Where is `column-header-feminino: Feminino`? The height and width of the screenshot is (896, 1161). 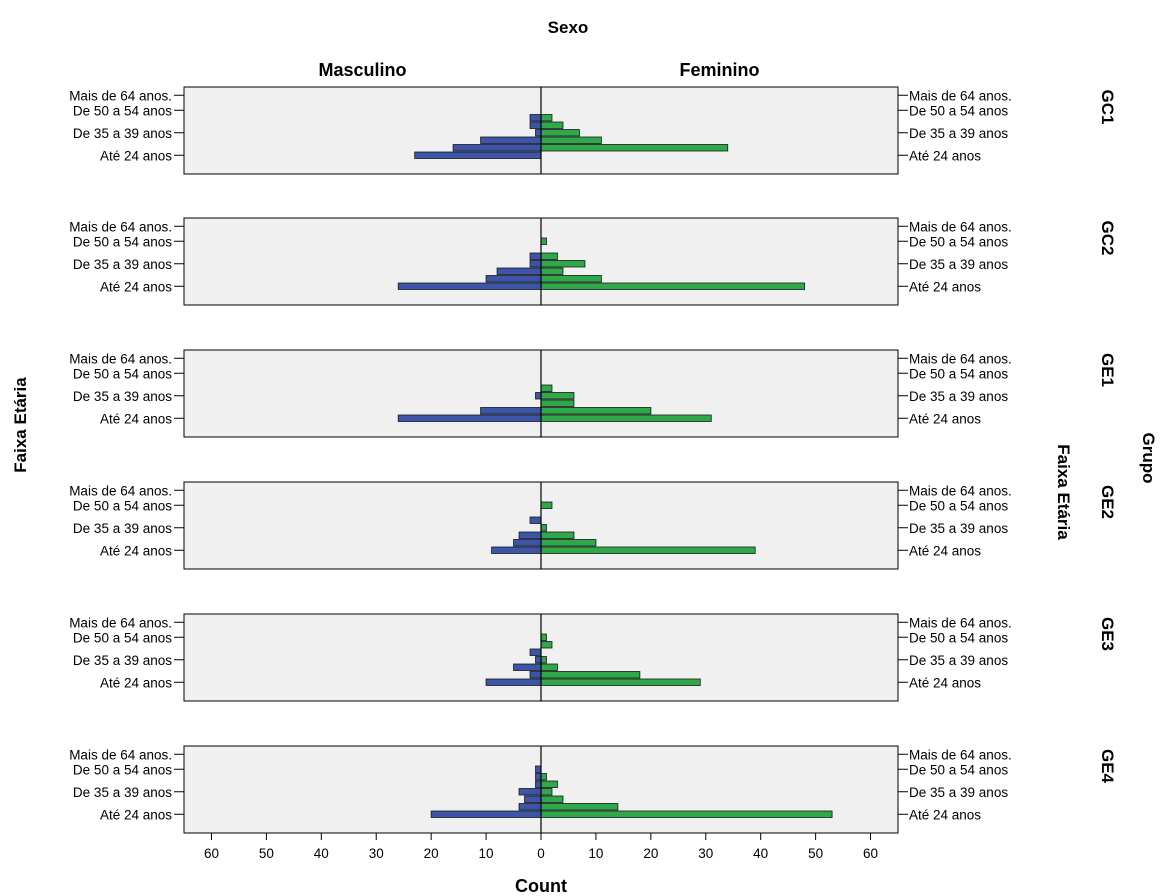
column-header-feminino: Feminino is located at coordinates (720, 70).